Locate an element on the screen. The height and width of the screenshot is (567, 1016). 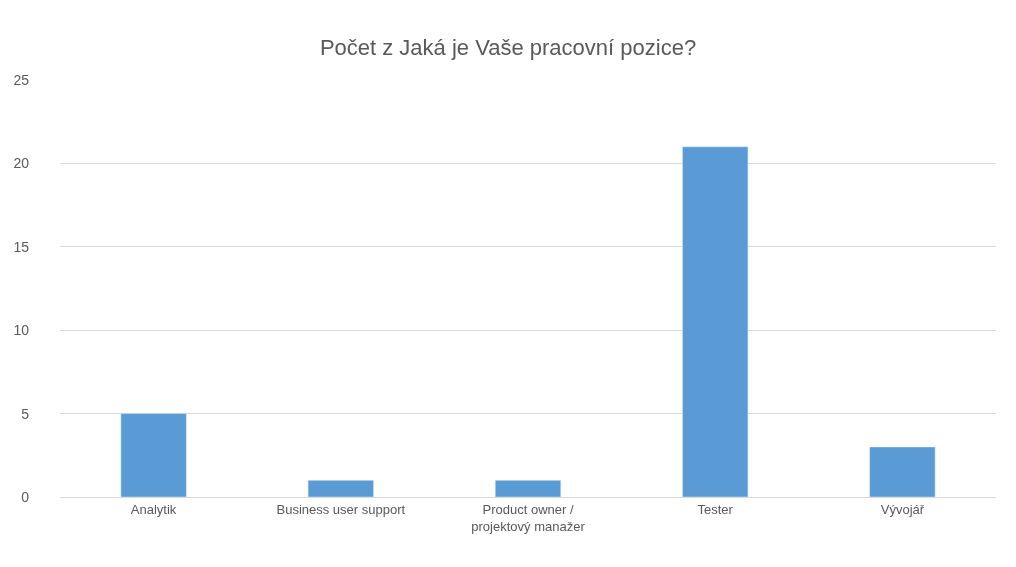
y-tick-label: 25 is located at coordinates (21, 79).